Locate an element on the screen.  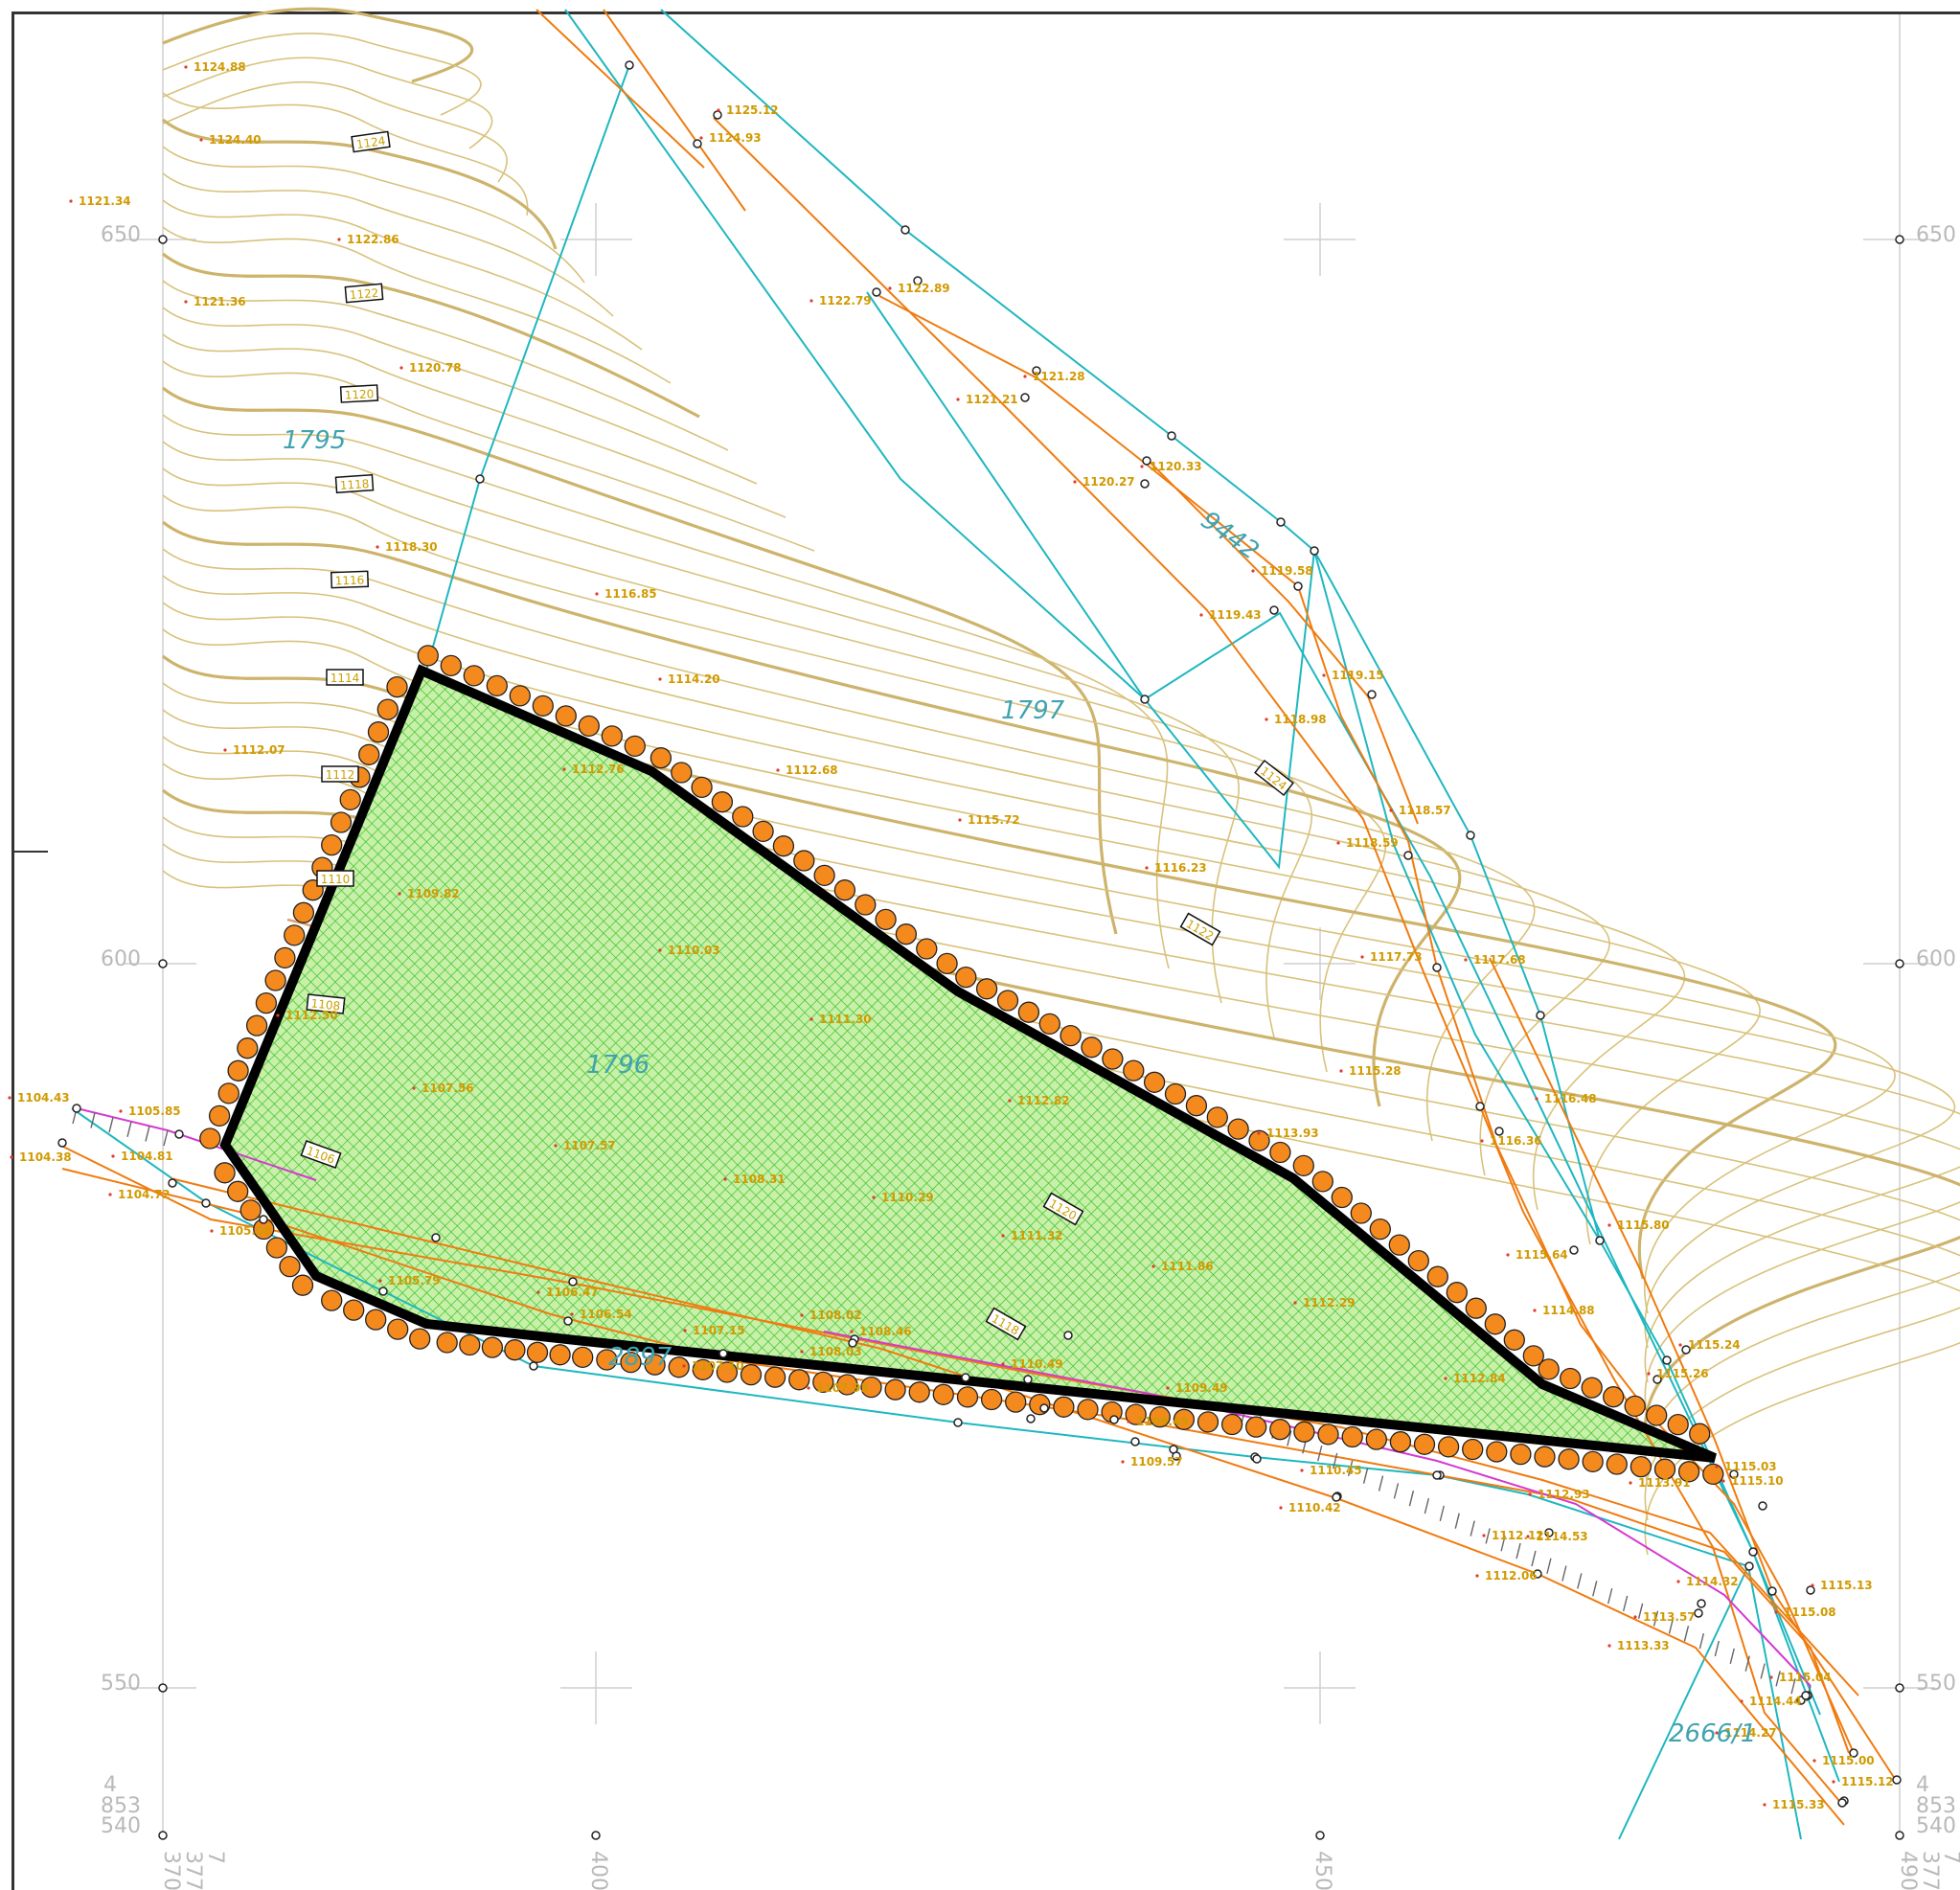
elevation-label: 1110.45 is located at coordinates (1336, 1470).